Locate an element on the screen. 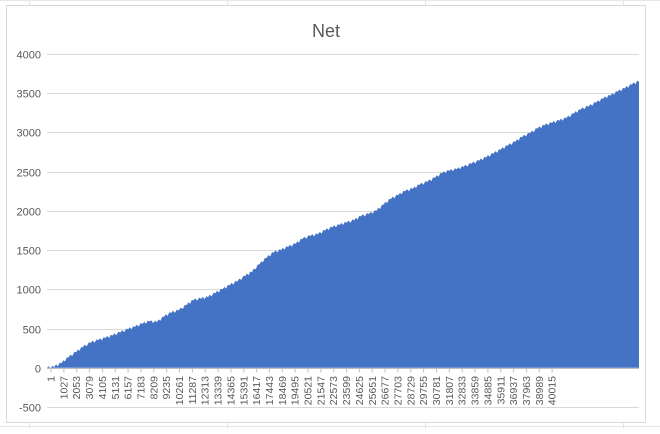  x-tick-label: 7183 is located at coordinates (141, 388).